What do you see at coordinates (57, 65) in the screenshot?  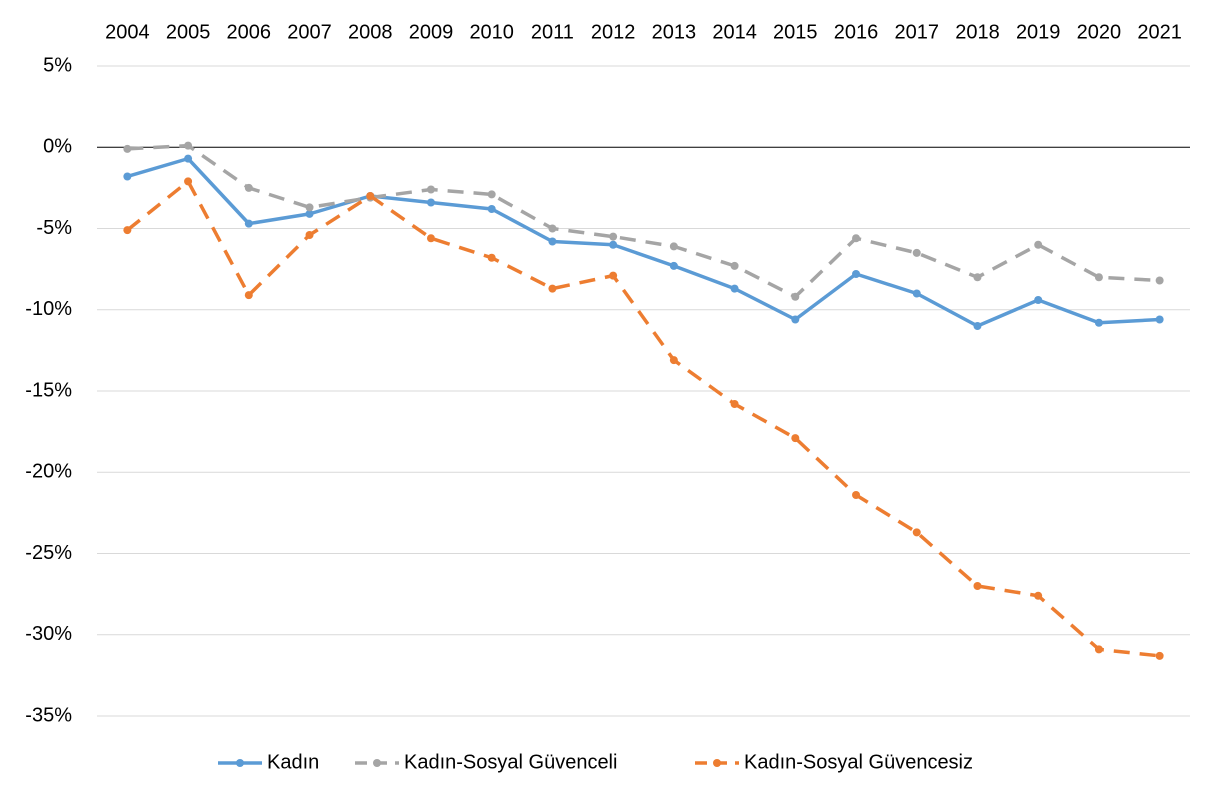 I see `y-tick-label: 5%` at bounding box center [57, 65].